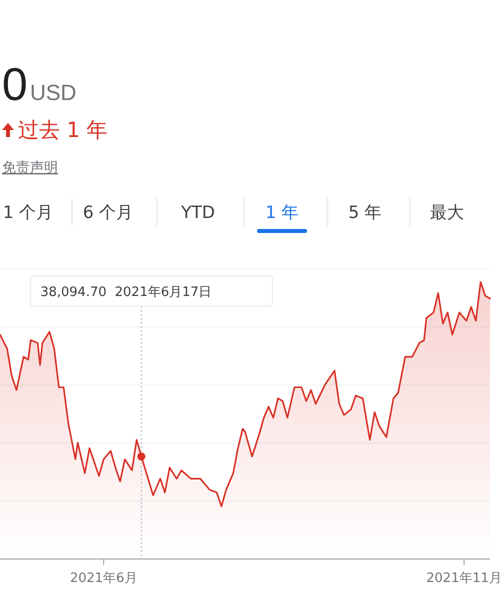  Describe the element at coordinates (63, 130) in the screenshot. I see `text: 过去 1 年` at that location.